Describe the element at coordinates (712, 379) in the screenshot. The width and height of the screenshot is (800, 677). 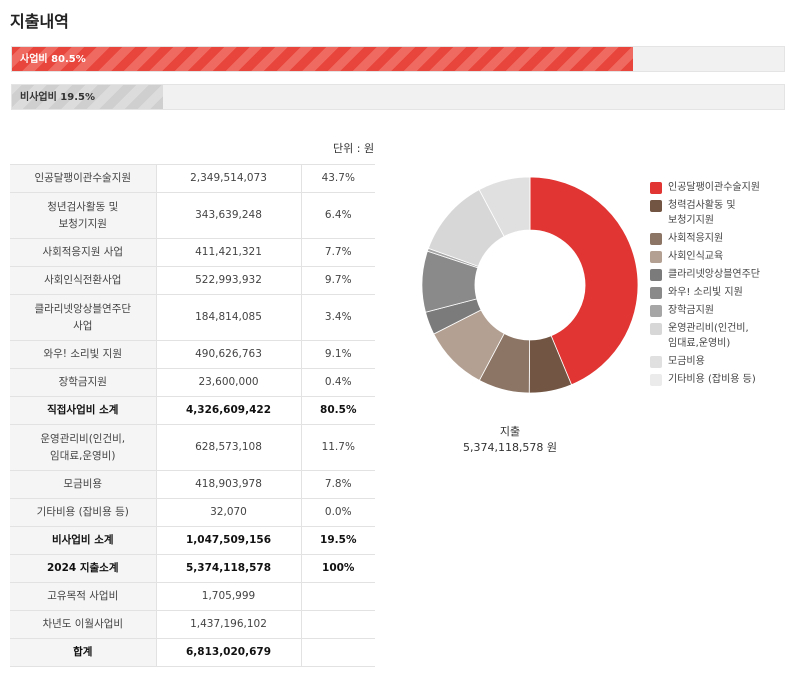
I see `legend-label: 기타비용 (잡비용 등)` at that location.